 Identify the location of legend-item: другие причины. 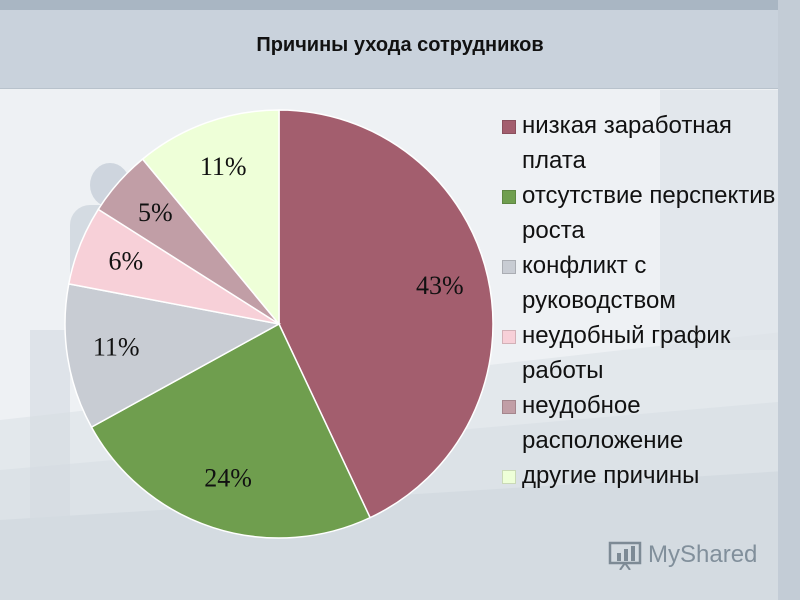
(637, 475).